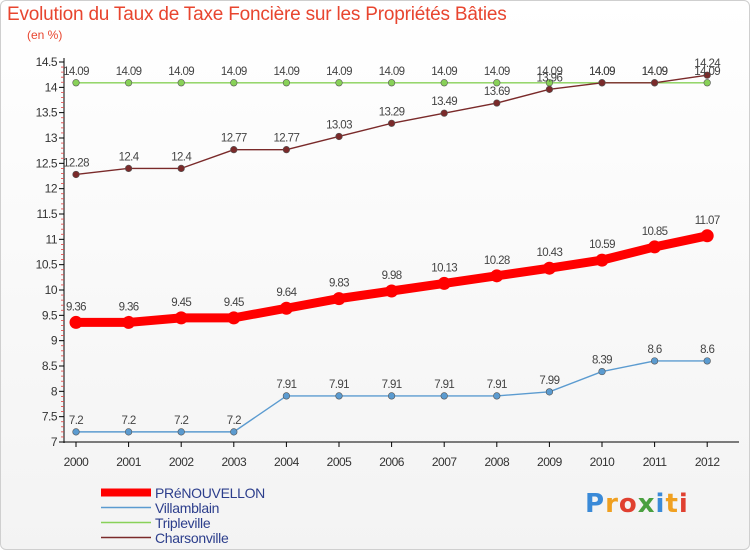  What do you see at coordinates (603, 462) in the screenshot?
I see `x-tick-label: 2010` at bounding box center [603, 462].